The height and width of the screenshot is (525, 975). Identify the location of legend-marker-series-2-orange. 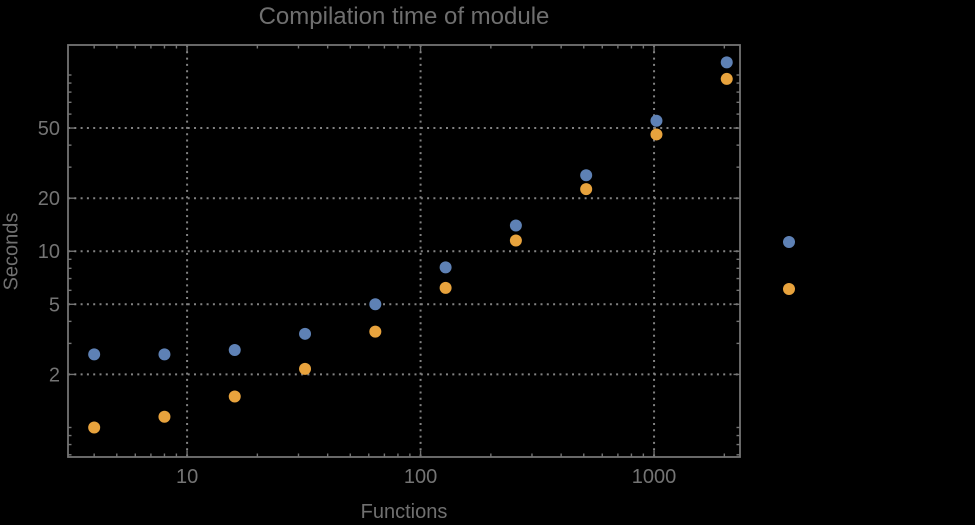
(789, 289).